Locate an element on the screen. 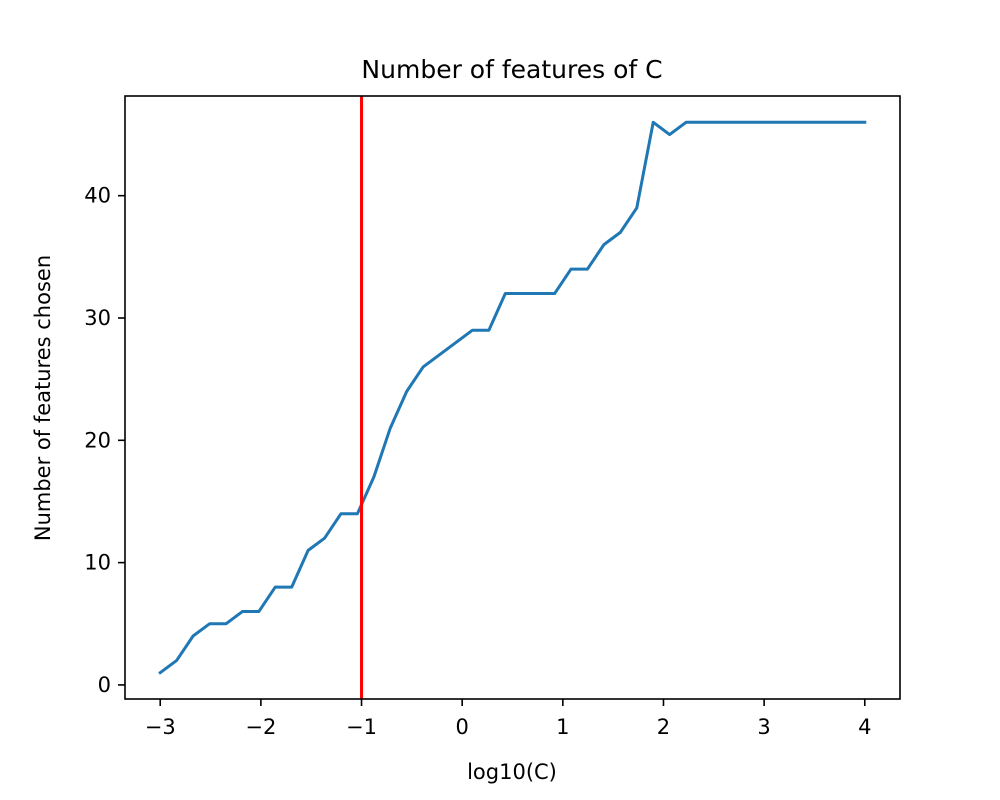 The height and width of the screenshot is (800, 1000). y-tick-label: 10 is located at coordinates (97, 563).